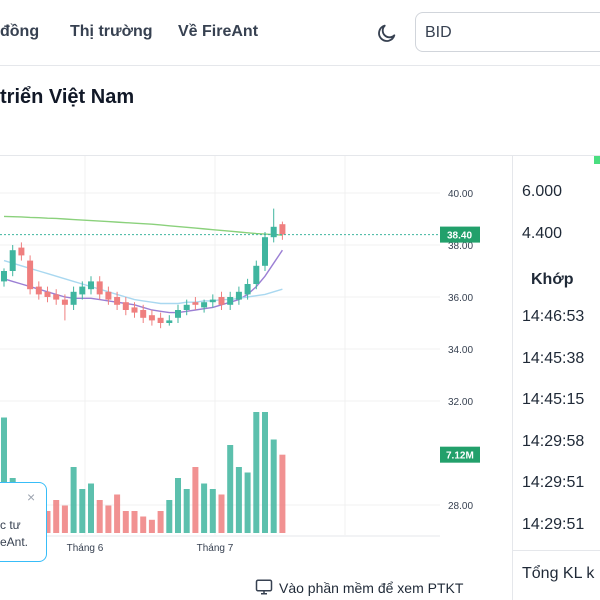 The height and width of the screenshot is (600, 600). What do you see at coordinates (23, 522) in the screenshot?
I see `popup` at bounding box center [23, 522].